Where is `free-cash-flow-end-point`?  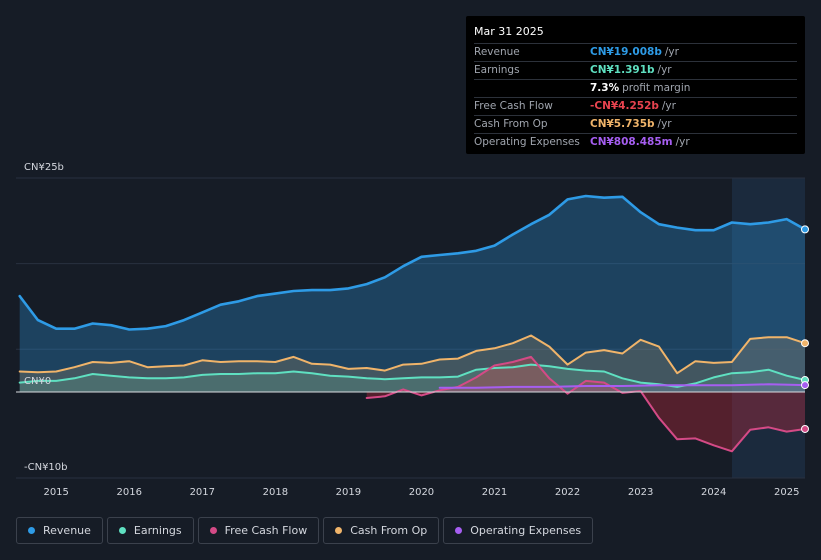
free-cash-flow-end-point is located at coordinates (805, 428).